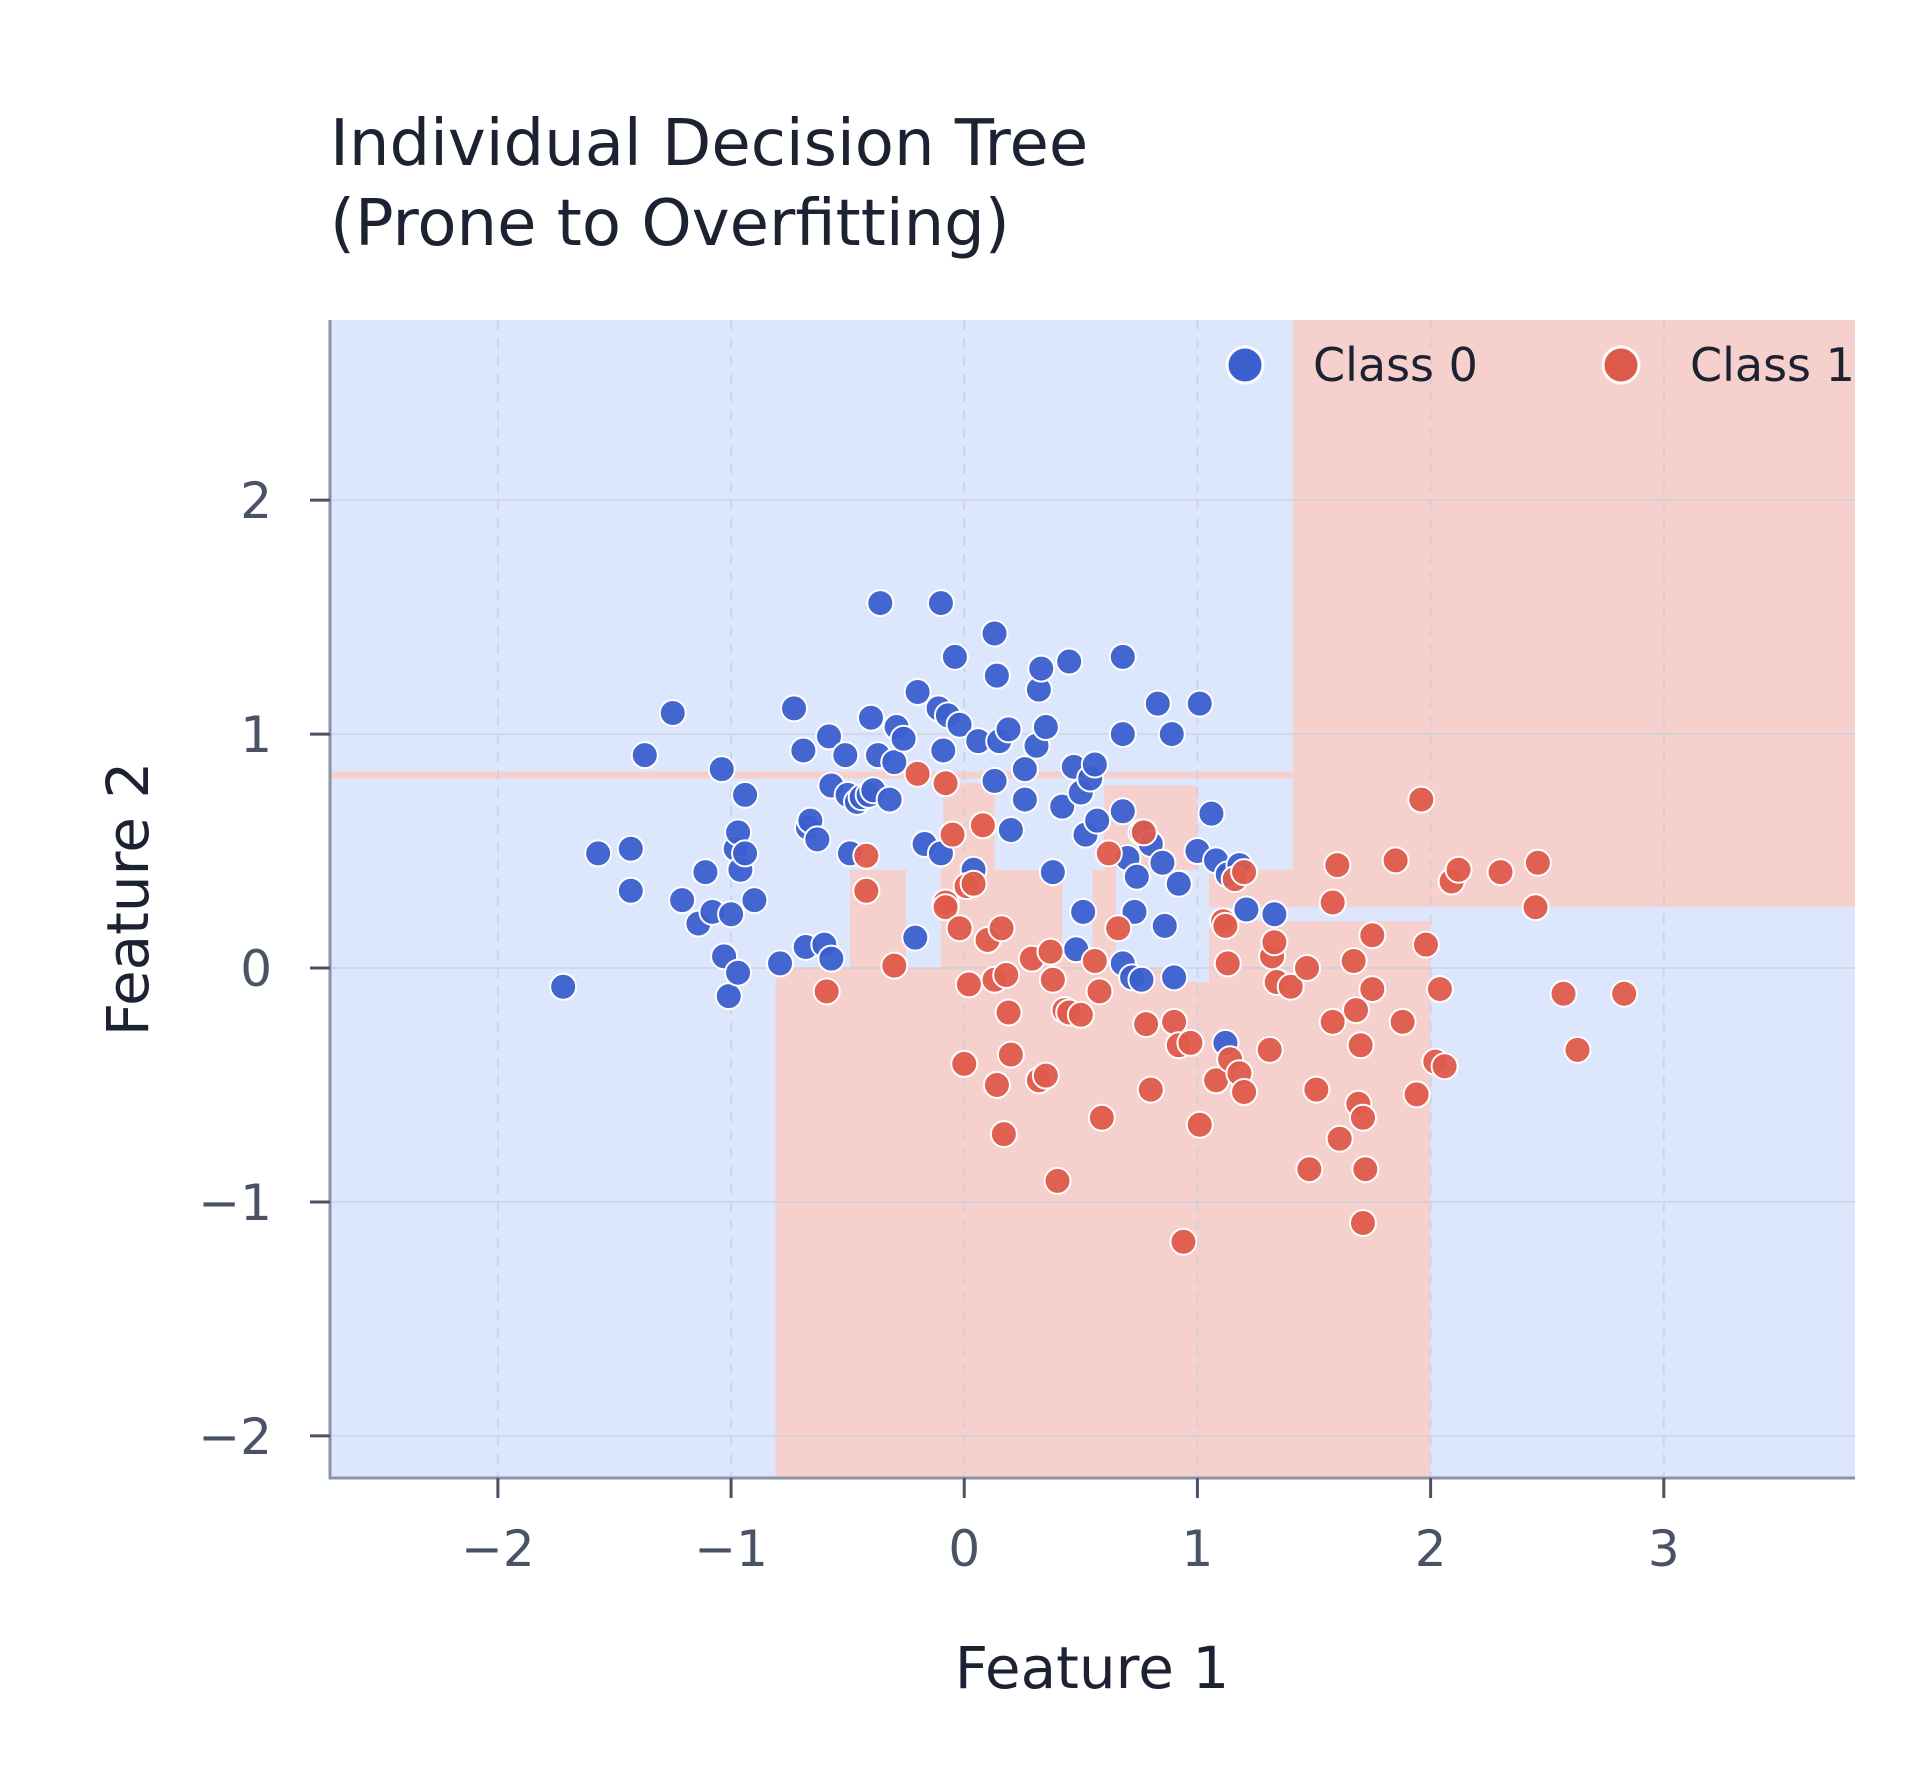 The height and width of the screenshot is (1768, 1920). What do you see at coordinates (128, 899) in the screenshot?
I see `y-axis-label: Feature 2` at bounding box center [128, 899].